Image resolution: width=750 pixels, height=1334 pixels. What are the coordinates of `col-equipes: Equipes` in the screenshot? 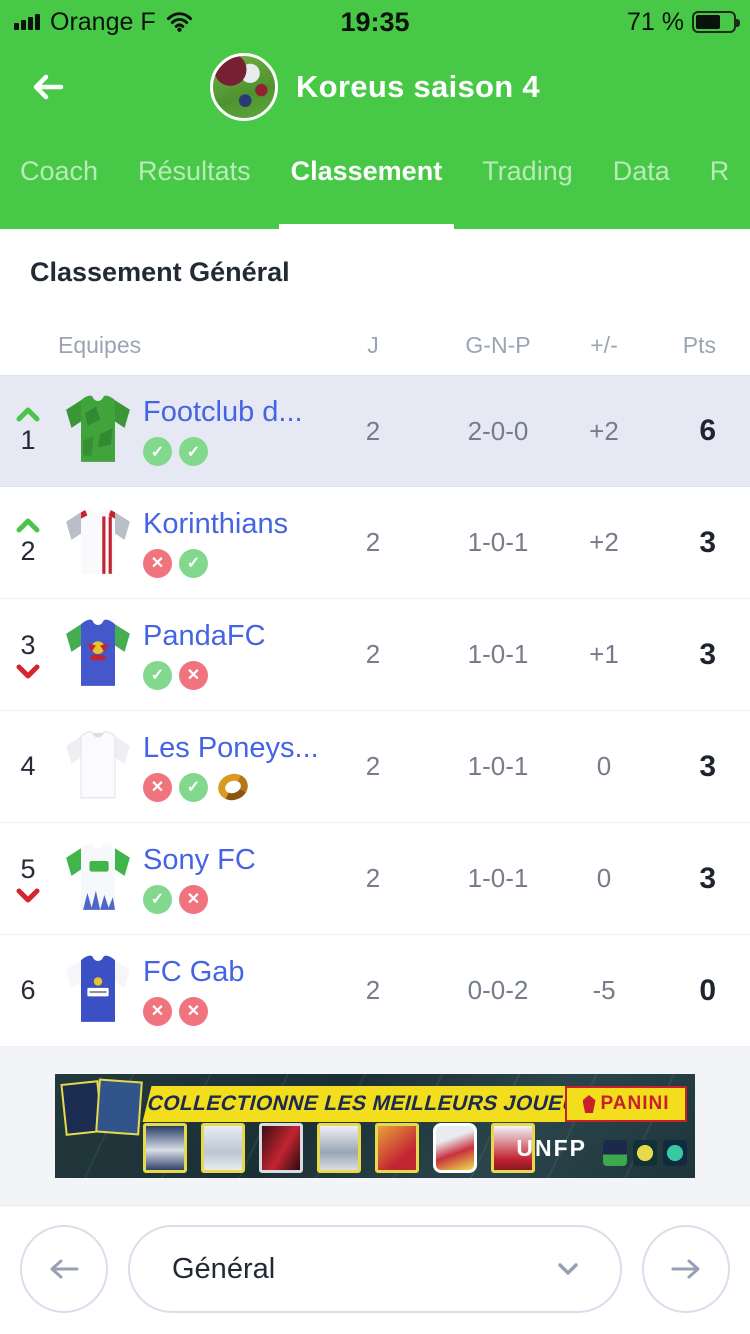 It's located at (100, 345).